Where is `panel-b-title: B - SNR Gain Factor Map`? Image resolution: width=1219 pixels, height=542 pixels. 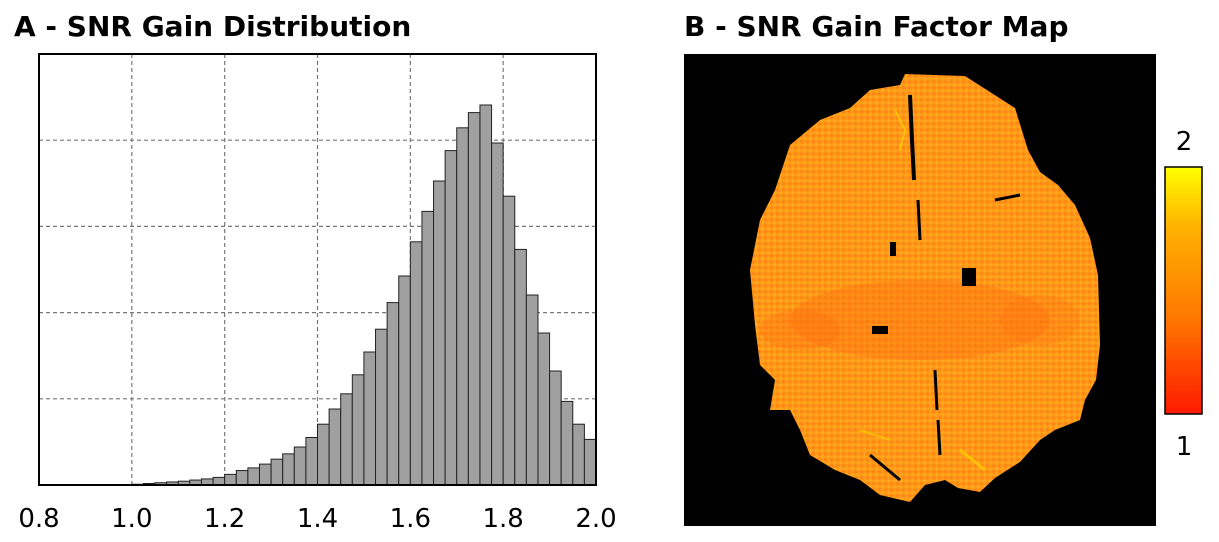
panel-b-title: B - SNR Gain Factor Map is located at coordinates (876, 26).